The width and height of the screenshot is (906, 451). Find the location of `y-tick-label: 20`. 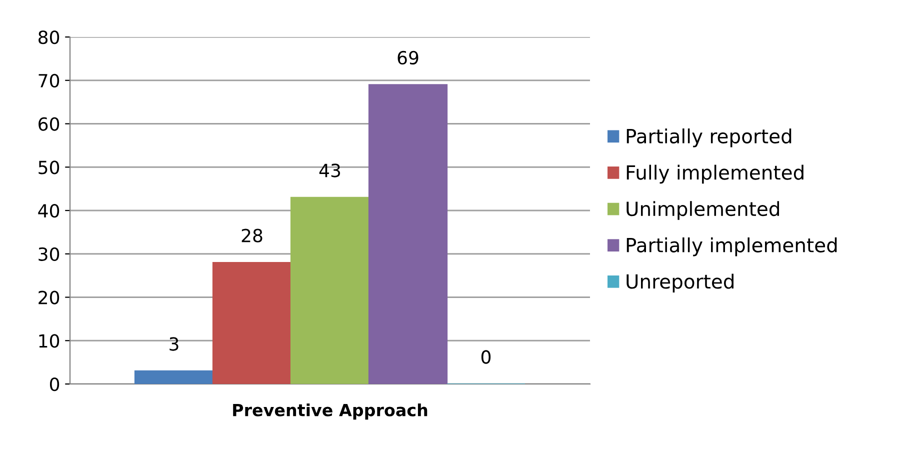

y-tick-label: 20 is located at coordinates (49, 297).